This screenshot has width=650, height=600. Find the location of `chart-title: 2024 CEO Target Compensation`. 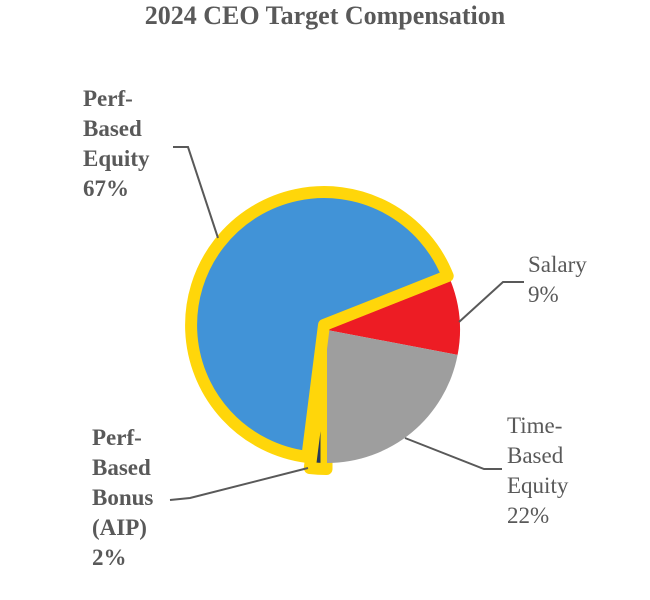

chart-title: 2024 CEO Target Compensation is located at coordinates (325, 15).